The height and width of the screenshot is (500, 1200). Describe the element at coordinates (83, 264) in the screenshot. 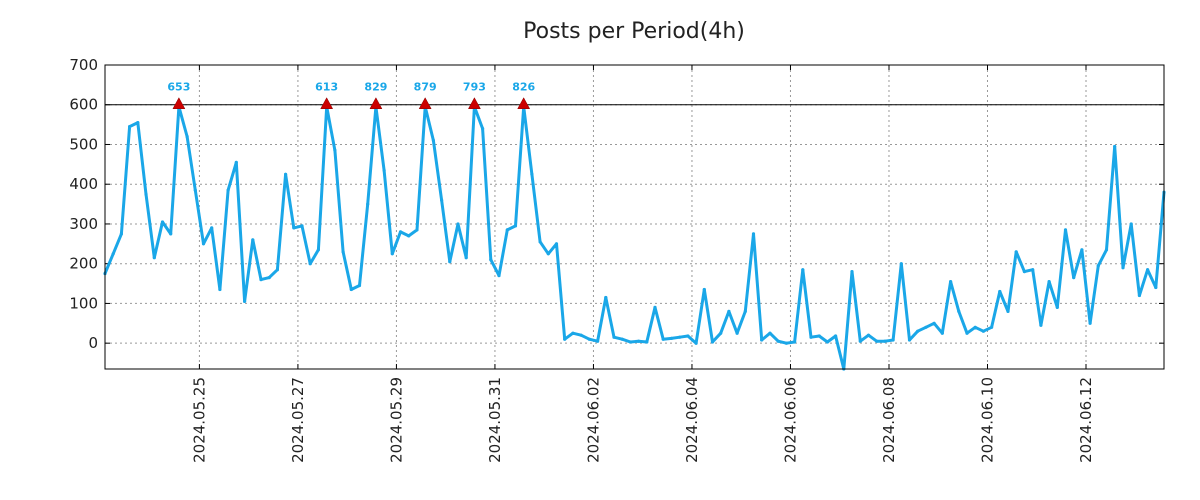

I see `y-tick-label: 200` at that location.